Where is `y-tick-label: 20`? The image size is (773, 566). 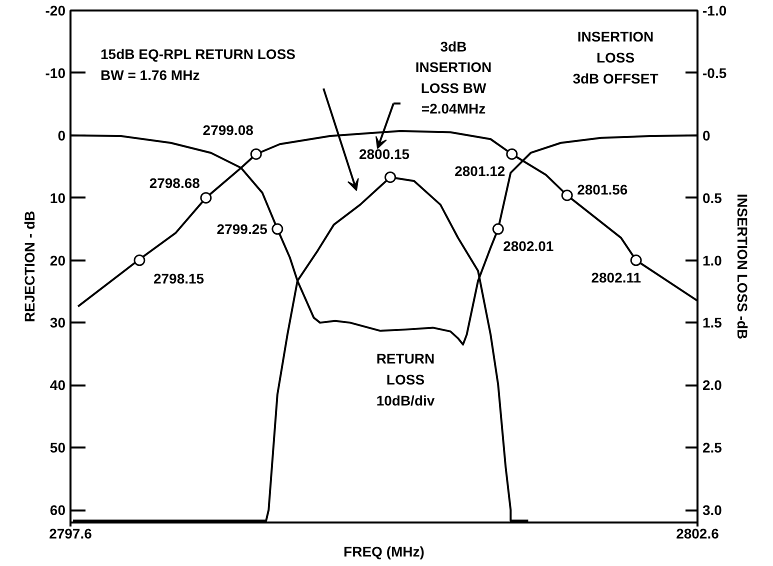
y-tick-label: 20 is located at coordinates (58, 260).